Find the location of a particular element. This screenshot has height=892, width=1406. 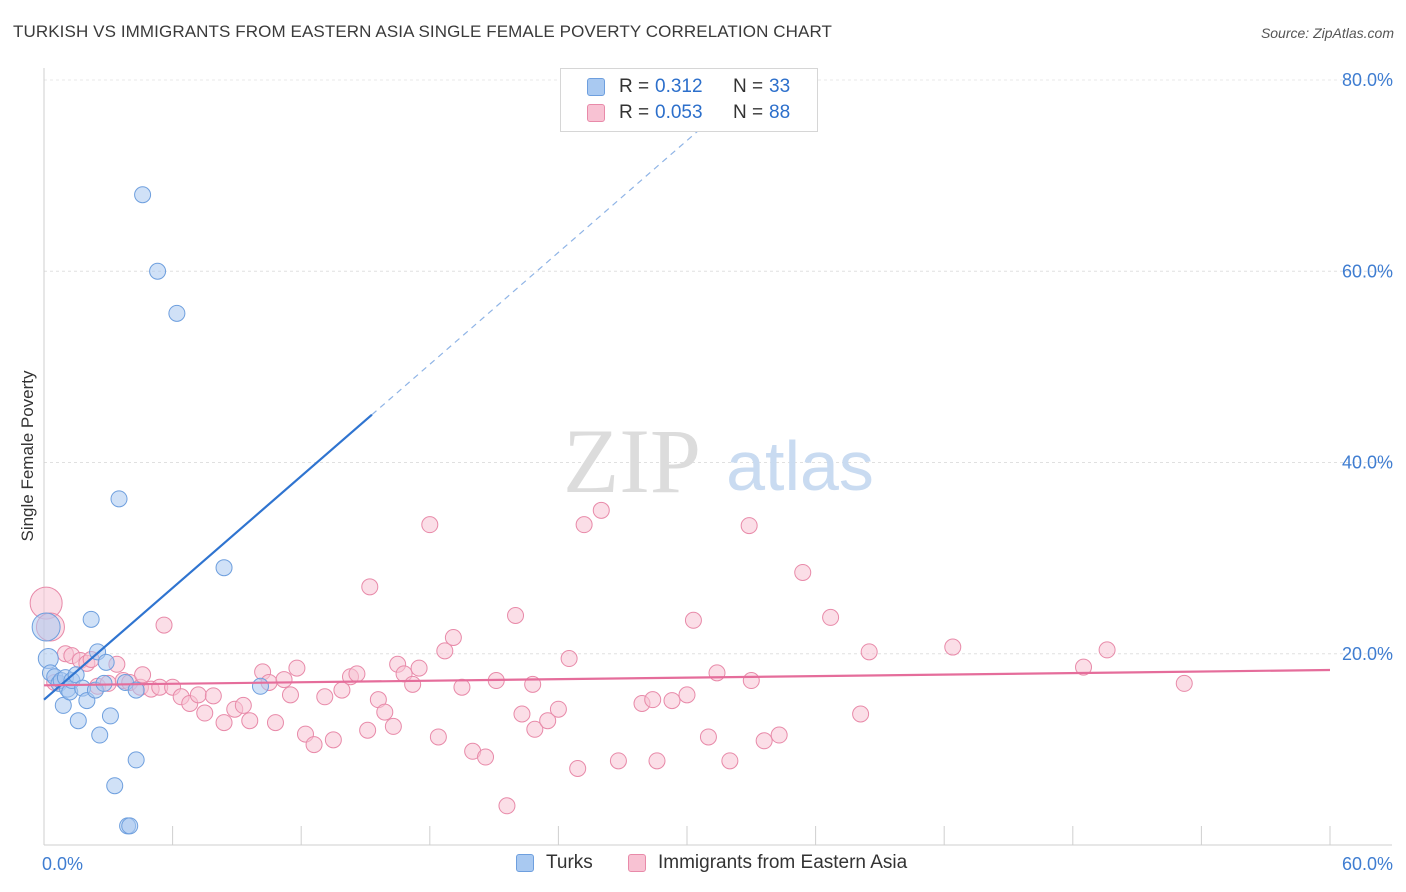

series-legend: Turks Immigrants from Eastern Asia is located at coordinates (703, 865).